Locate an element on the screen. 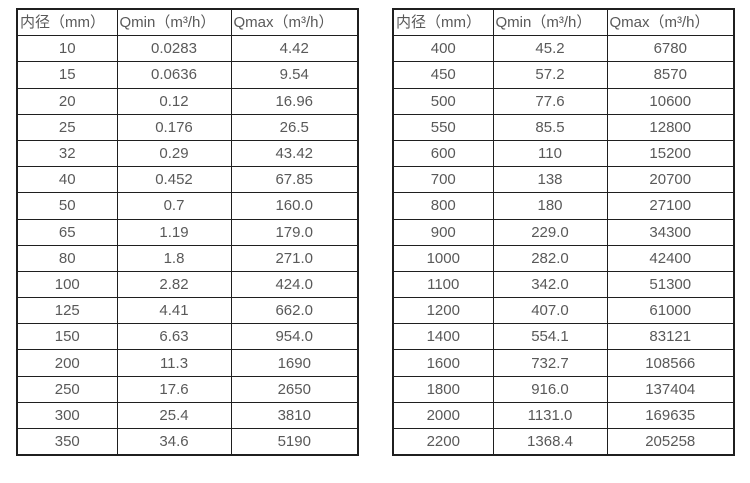 The width and height of the screenshot is (750, 483). table-cell: 3810 is located at coordinates (294, 415).